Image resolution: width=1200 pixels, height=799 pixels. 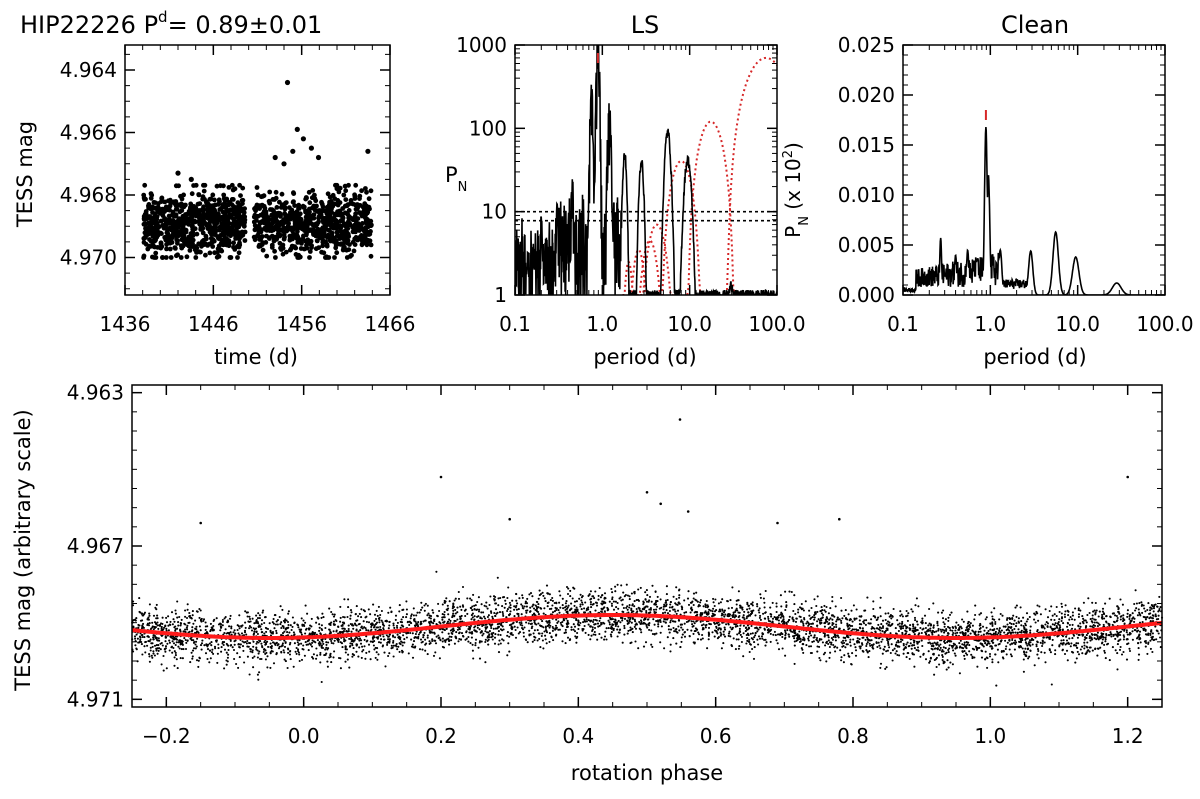 What do you see at coordinates (1034, 357) in the screenshot?
I see `clean-x-axis-label: period (d)` at bounding box center [1034, 357].